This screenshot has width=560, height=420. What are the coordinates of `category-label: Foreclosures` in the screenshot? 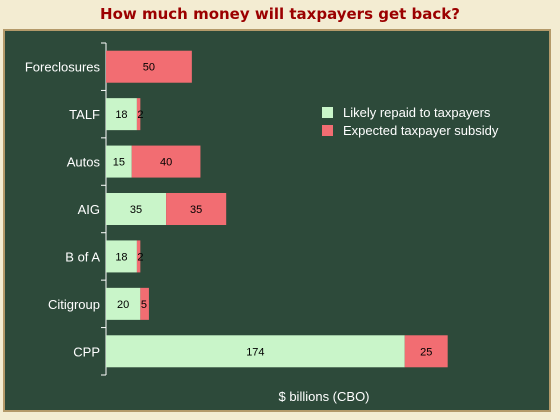 It's located at (63, 67).